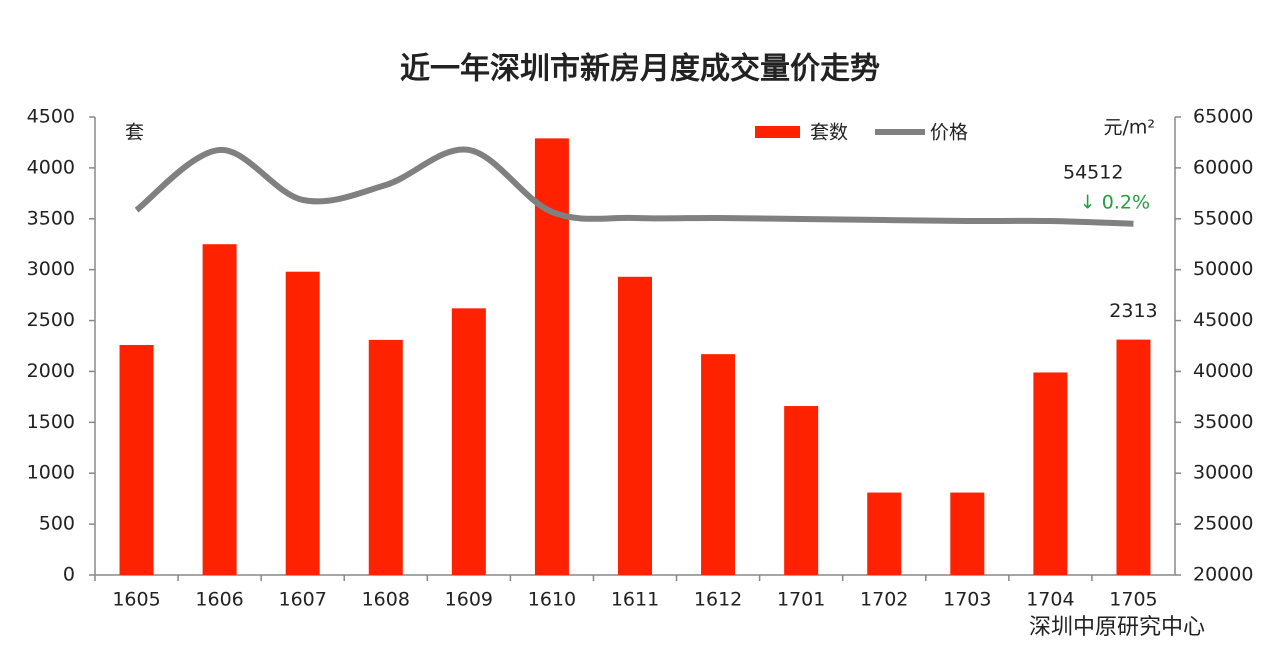 This screenshot has height=652, width=1280. Describe the element at coordinates (552, 600) in the screenshot. I see `x-tick-label: 1610` at that location.